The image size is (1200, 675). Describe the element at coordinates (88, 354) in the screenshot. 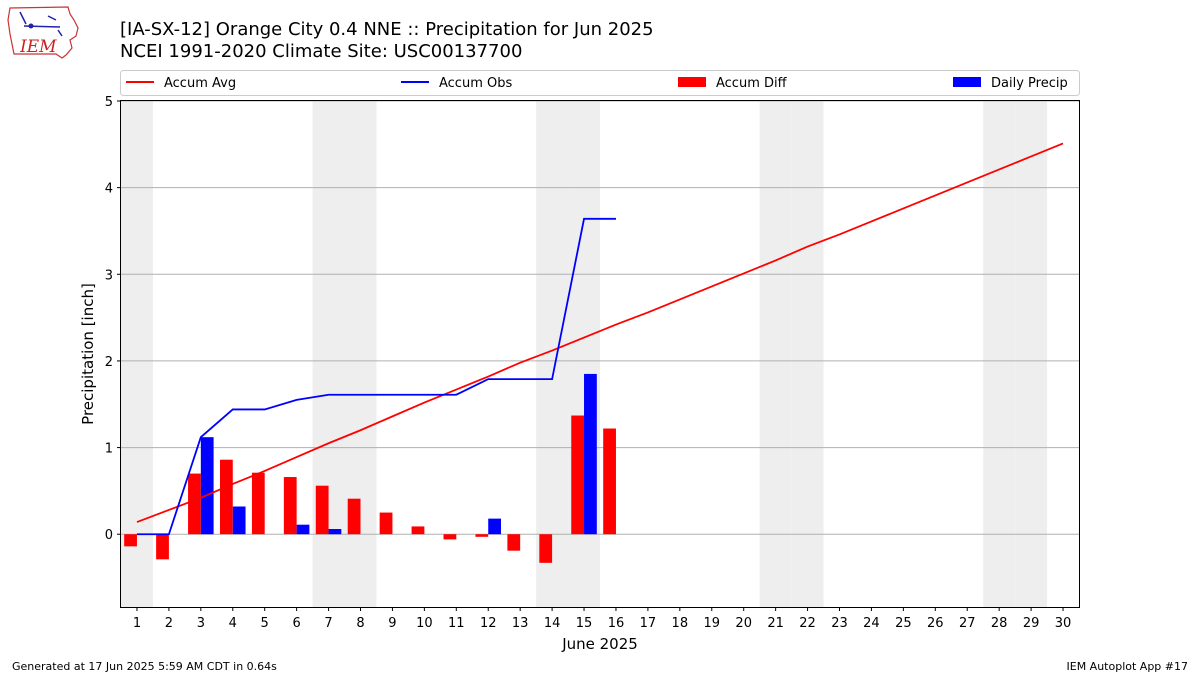

I see `y-axis-label: Precipitation [inch]` at that location.